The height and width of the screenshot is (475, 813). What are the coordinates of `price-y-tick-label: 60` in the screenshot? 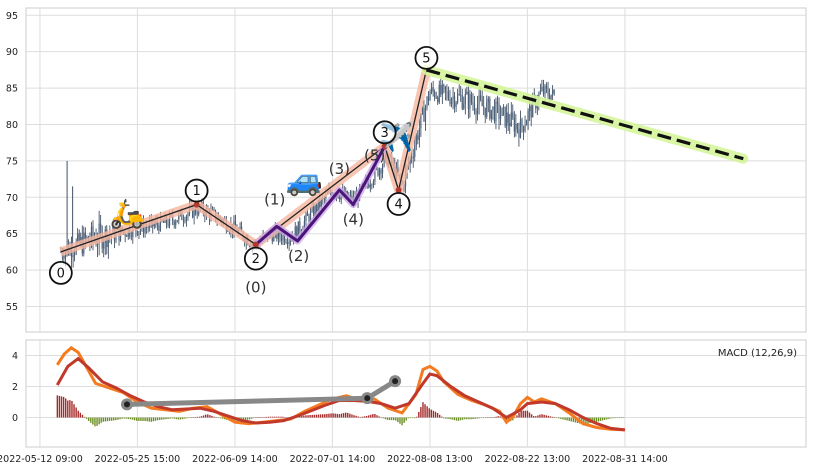 It's located at (12, 271).